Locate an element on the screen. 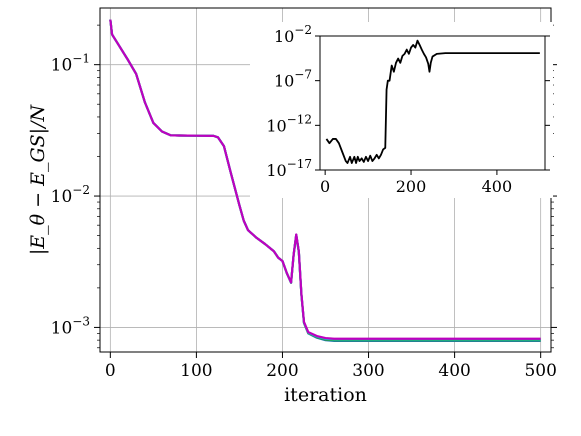  inset-y-tick-label: 10⁻¹⁷ is located at coordinates (289, 168).